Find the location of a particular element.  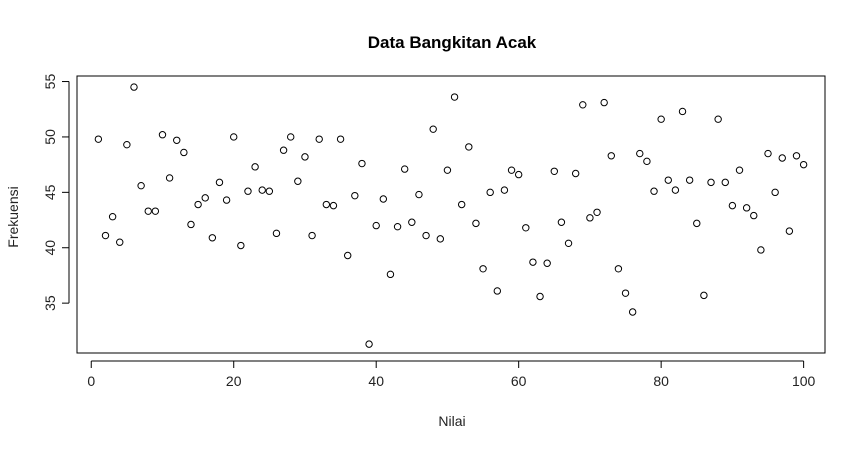

x-tick-label: 100 is located at coordinates (804, 381).